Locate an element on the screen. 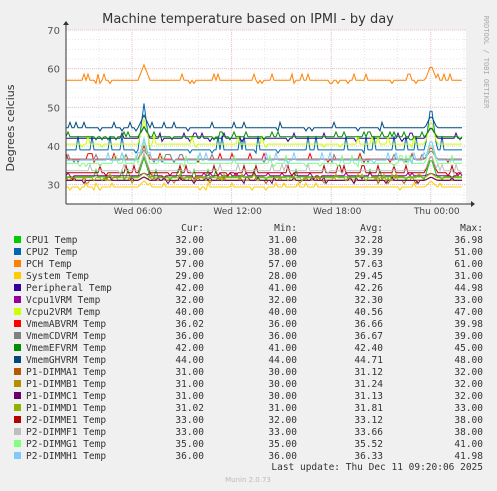 The height and width of the screenshot is (491, 497). legend-value-avg: 36.33 is located at coordinates (368, 456).